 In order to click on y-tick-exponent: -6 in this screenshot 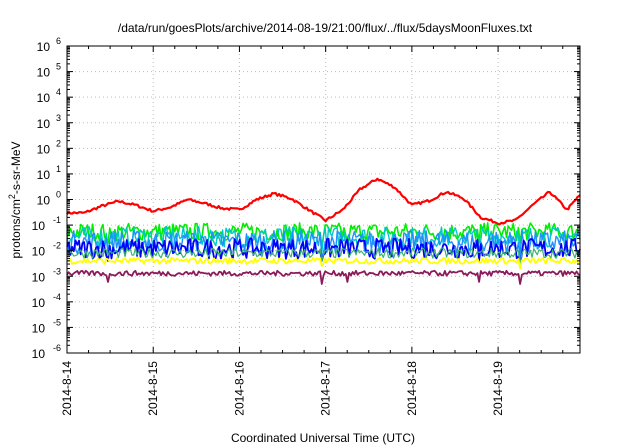, I will do `click(57, 348)`.